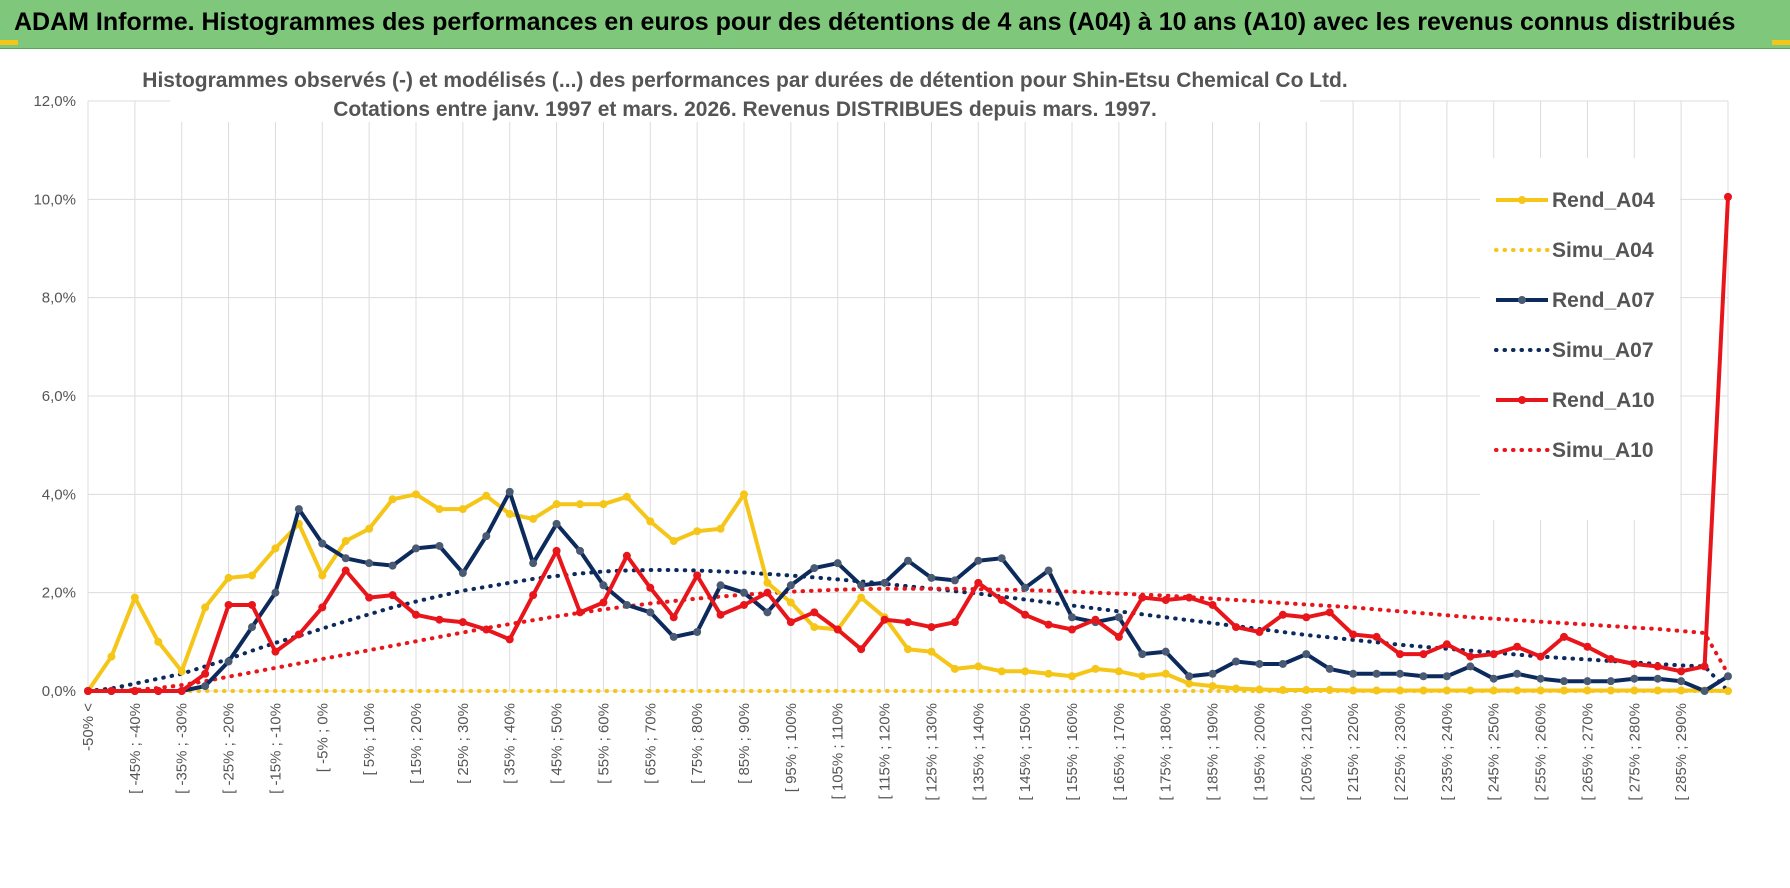  Describe the element at coordinates (1166, 752) in the screenshot. I see `x-tick-label: [ 175% ; 180%` at that location.